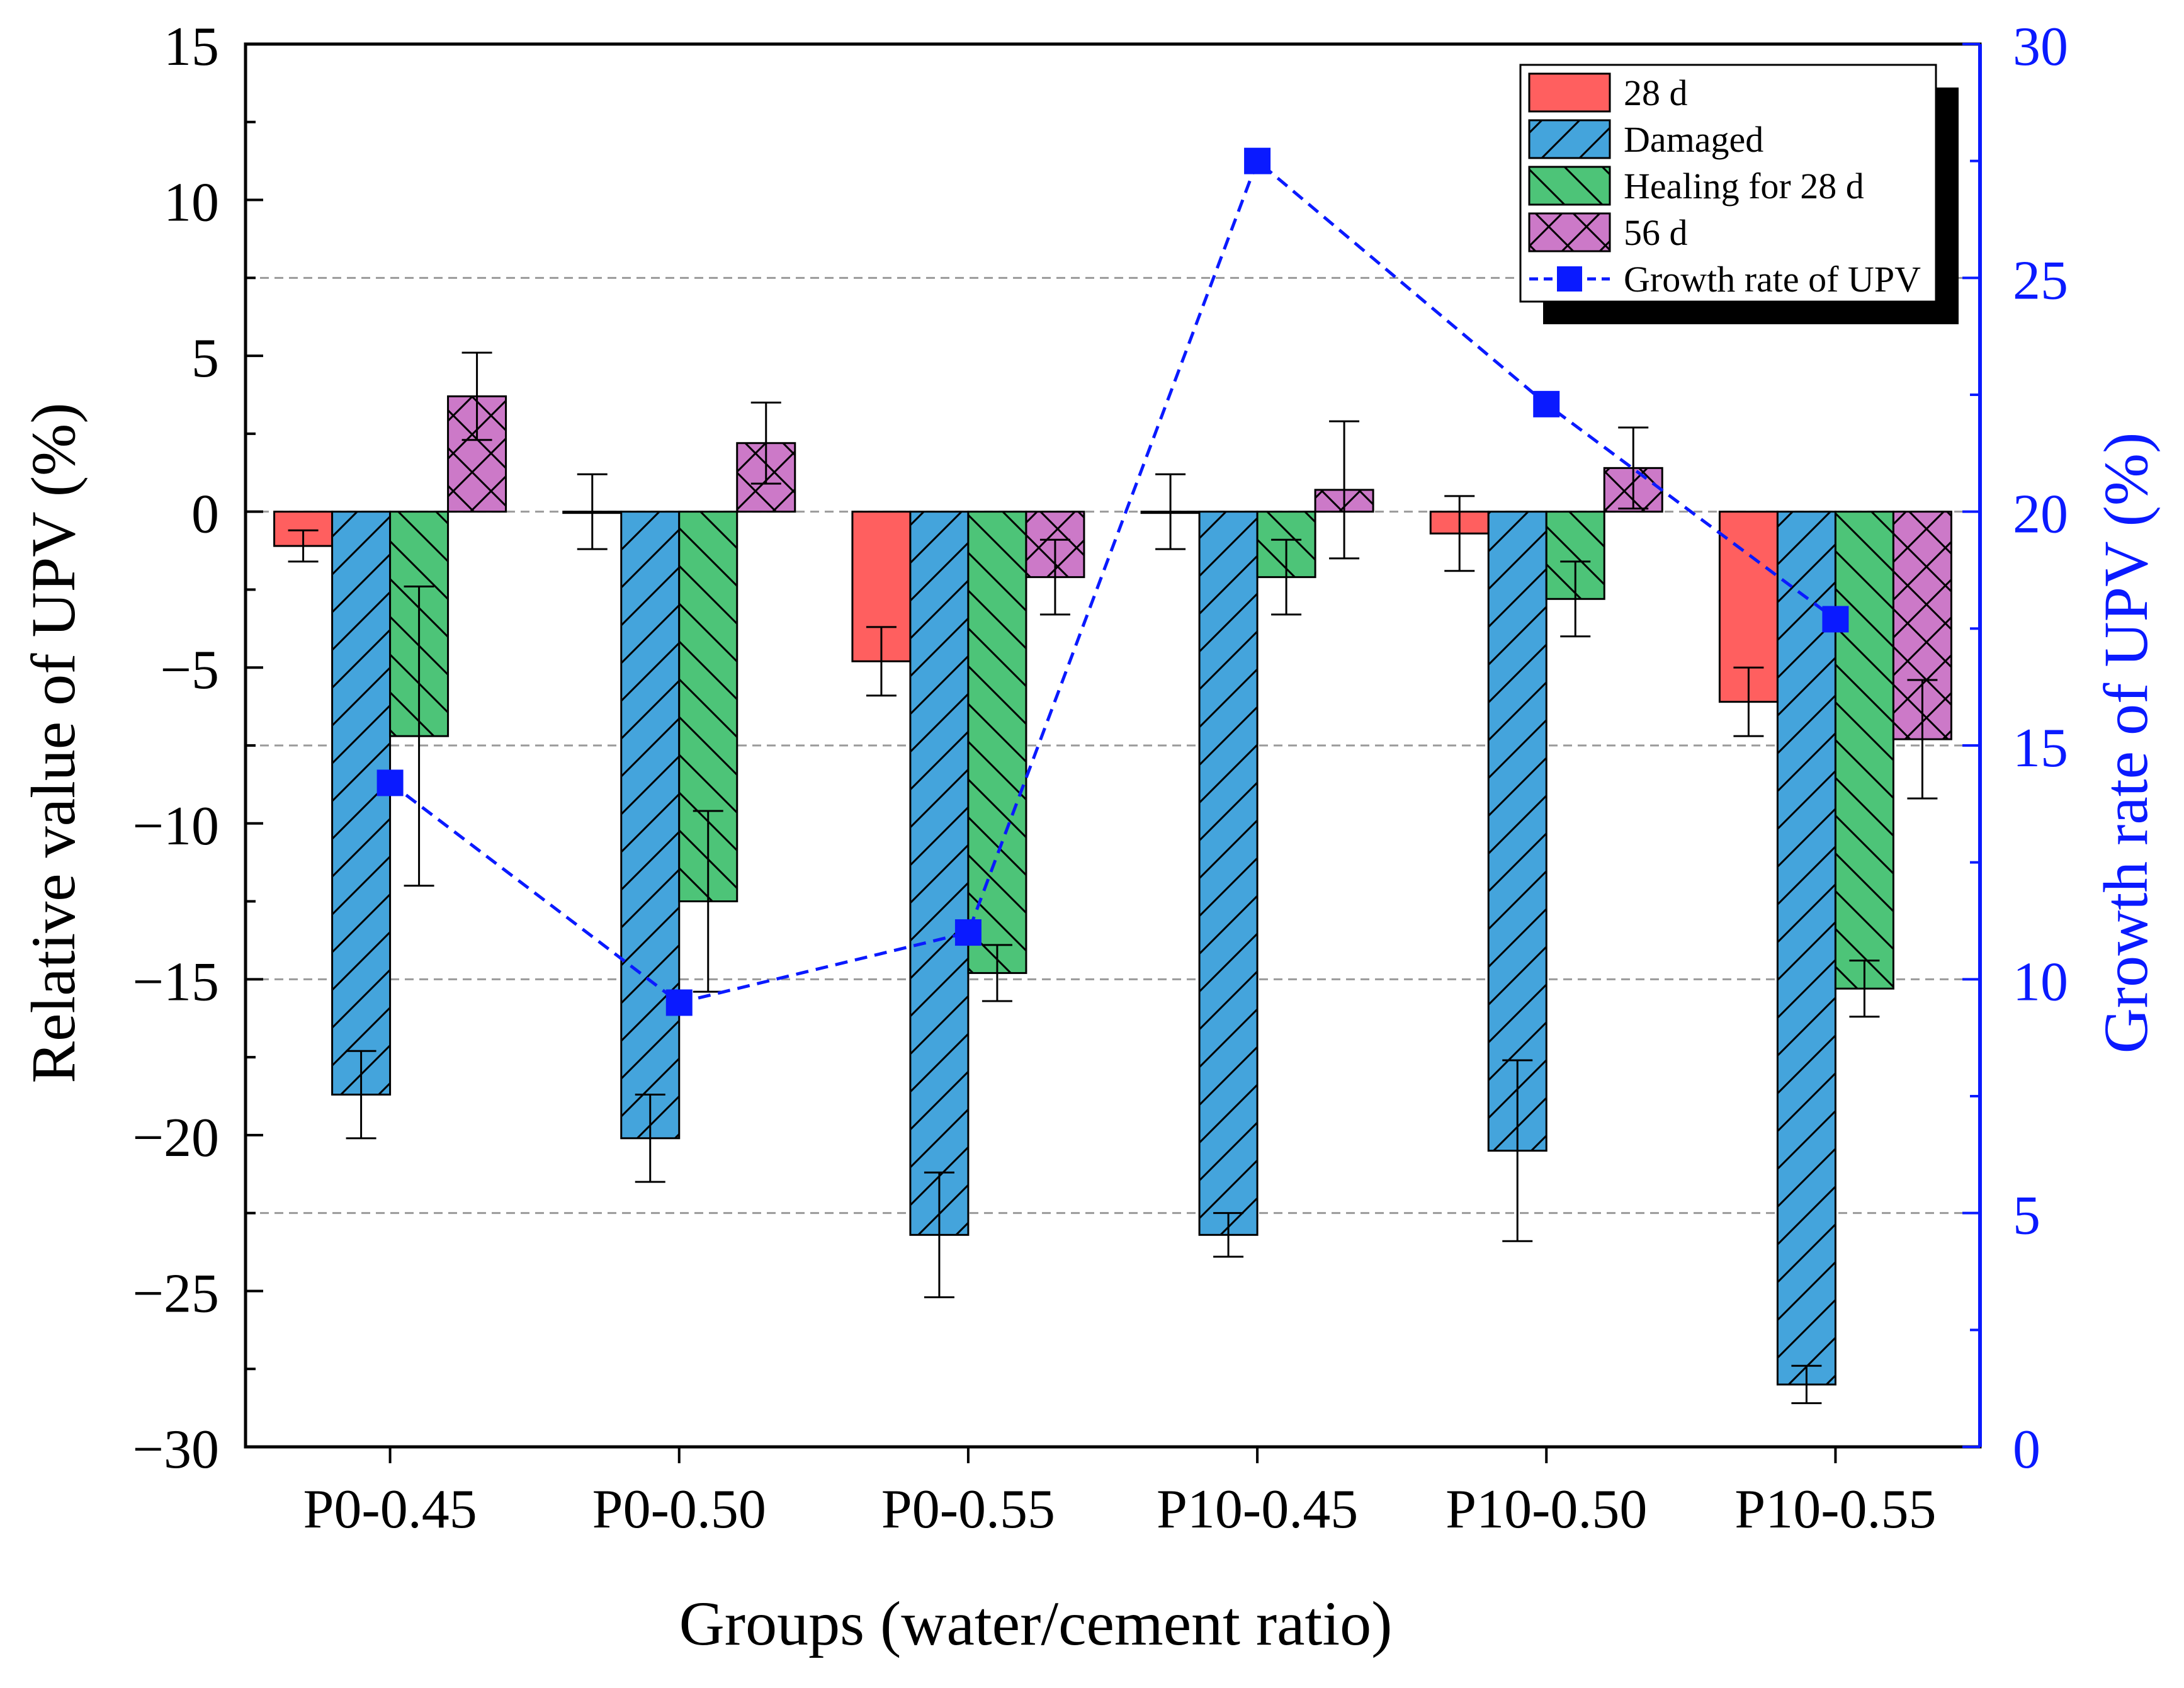 The image size is (2184, 1688). Describe the element at coordinates (1835, 1510) in the screenshot. I see `x-tick-label: P10-0.55` at that location.